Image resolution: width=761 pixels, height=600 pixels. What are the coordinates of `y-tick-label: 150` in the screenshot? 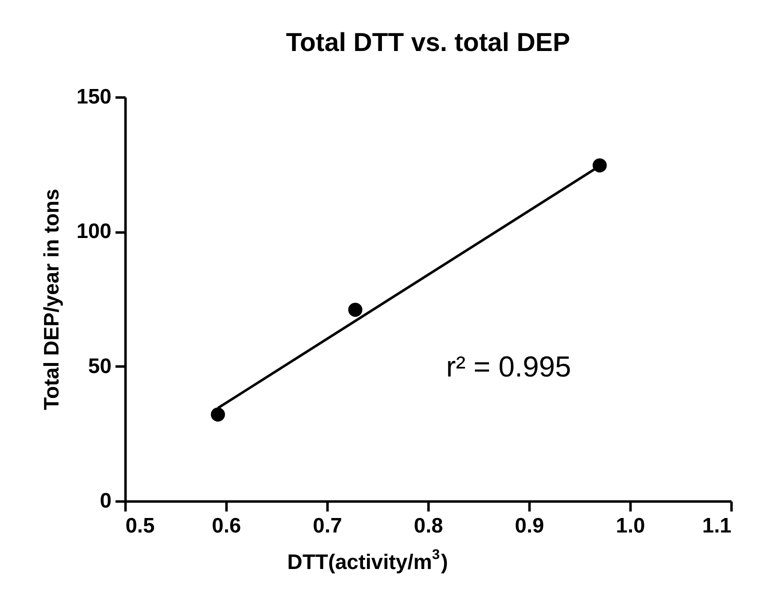 It's located at (94, 97).